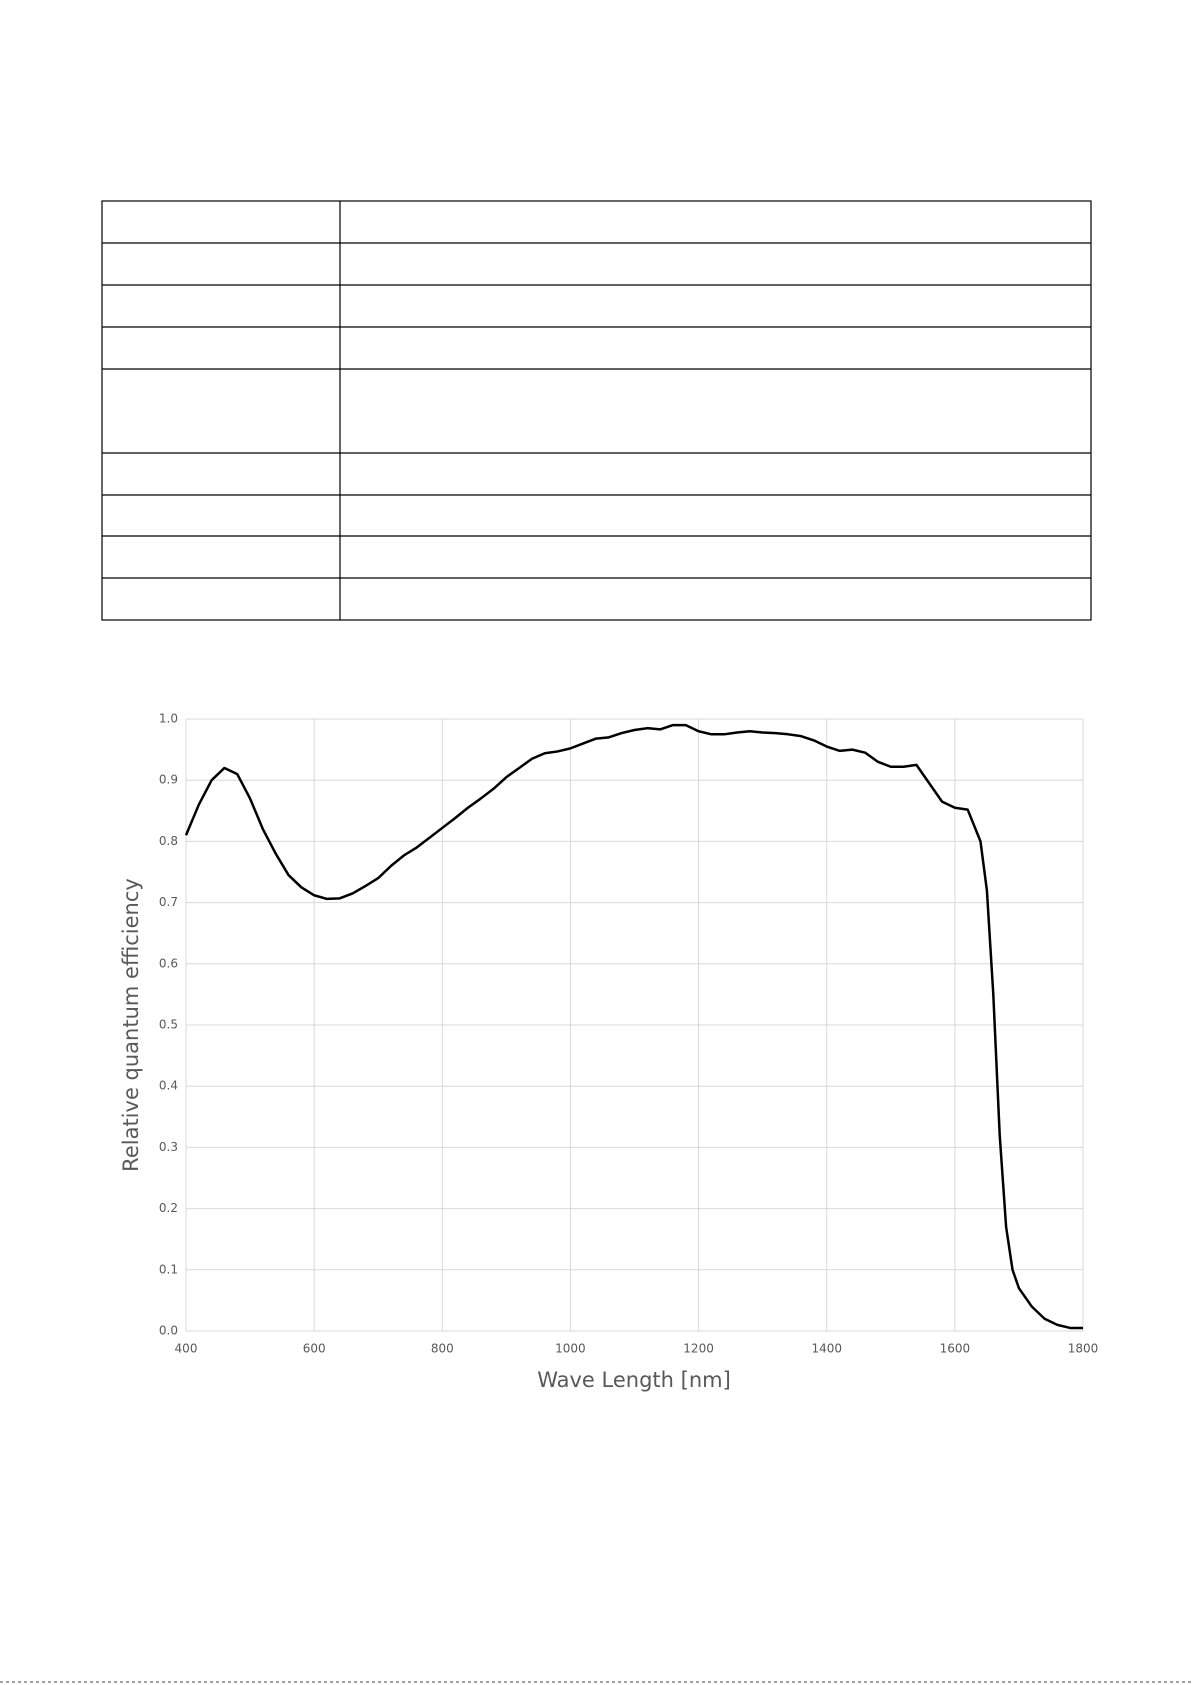  I want to click on x-tick-label: 1400, so click(826, 1349).